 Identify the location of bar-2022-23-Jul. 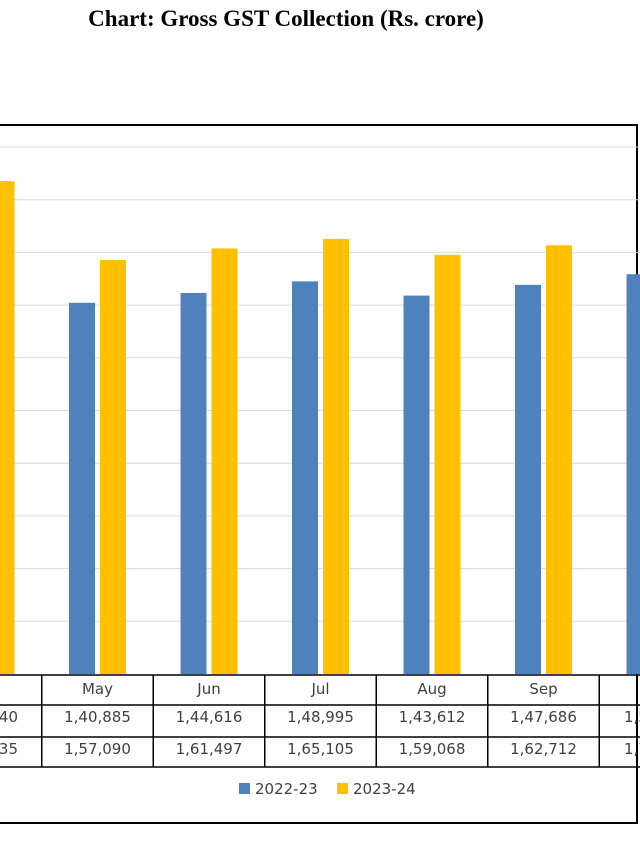
(305, 477).